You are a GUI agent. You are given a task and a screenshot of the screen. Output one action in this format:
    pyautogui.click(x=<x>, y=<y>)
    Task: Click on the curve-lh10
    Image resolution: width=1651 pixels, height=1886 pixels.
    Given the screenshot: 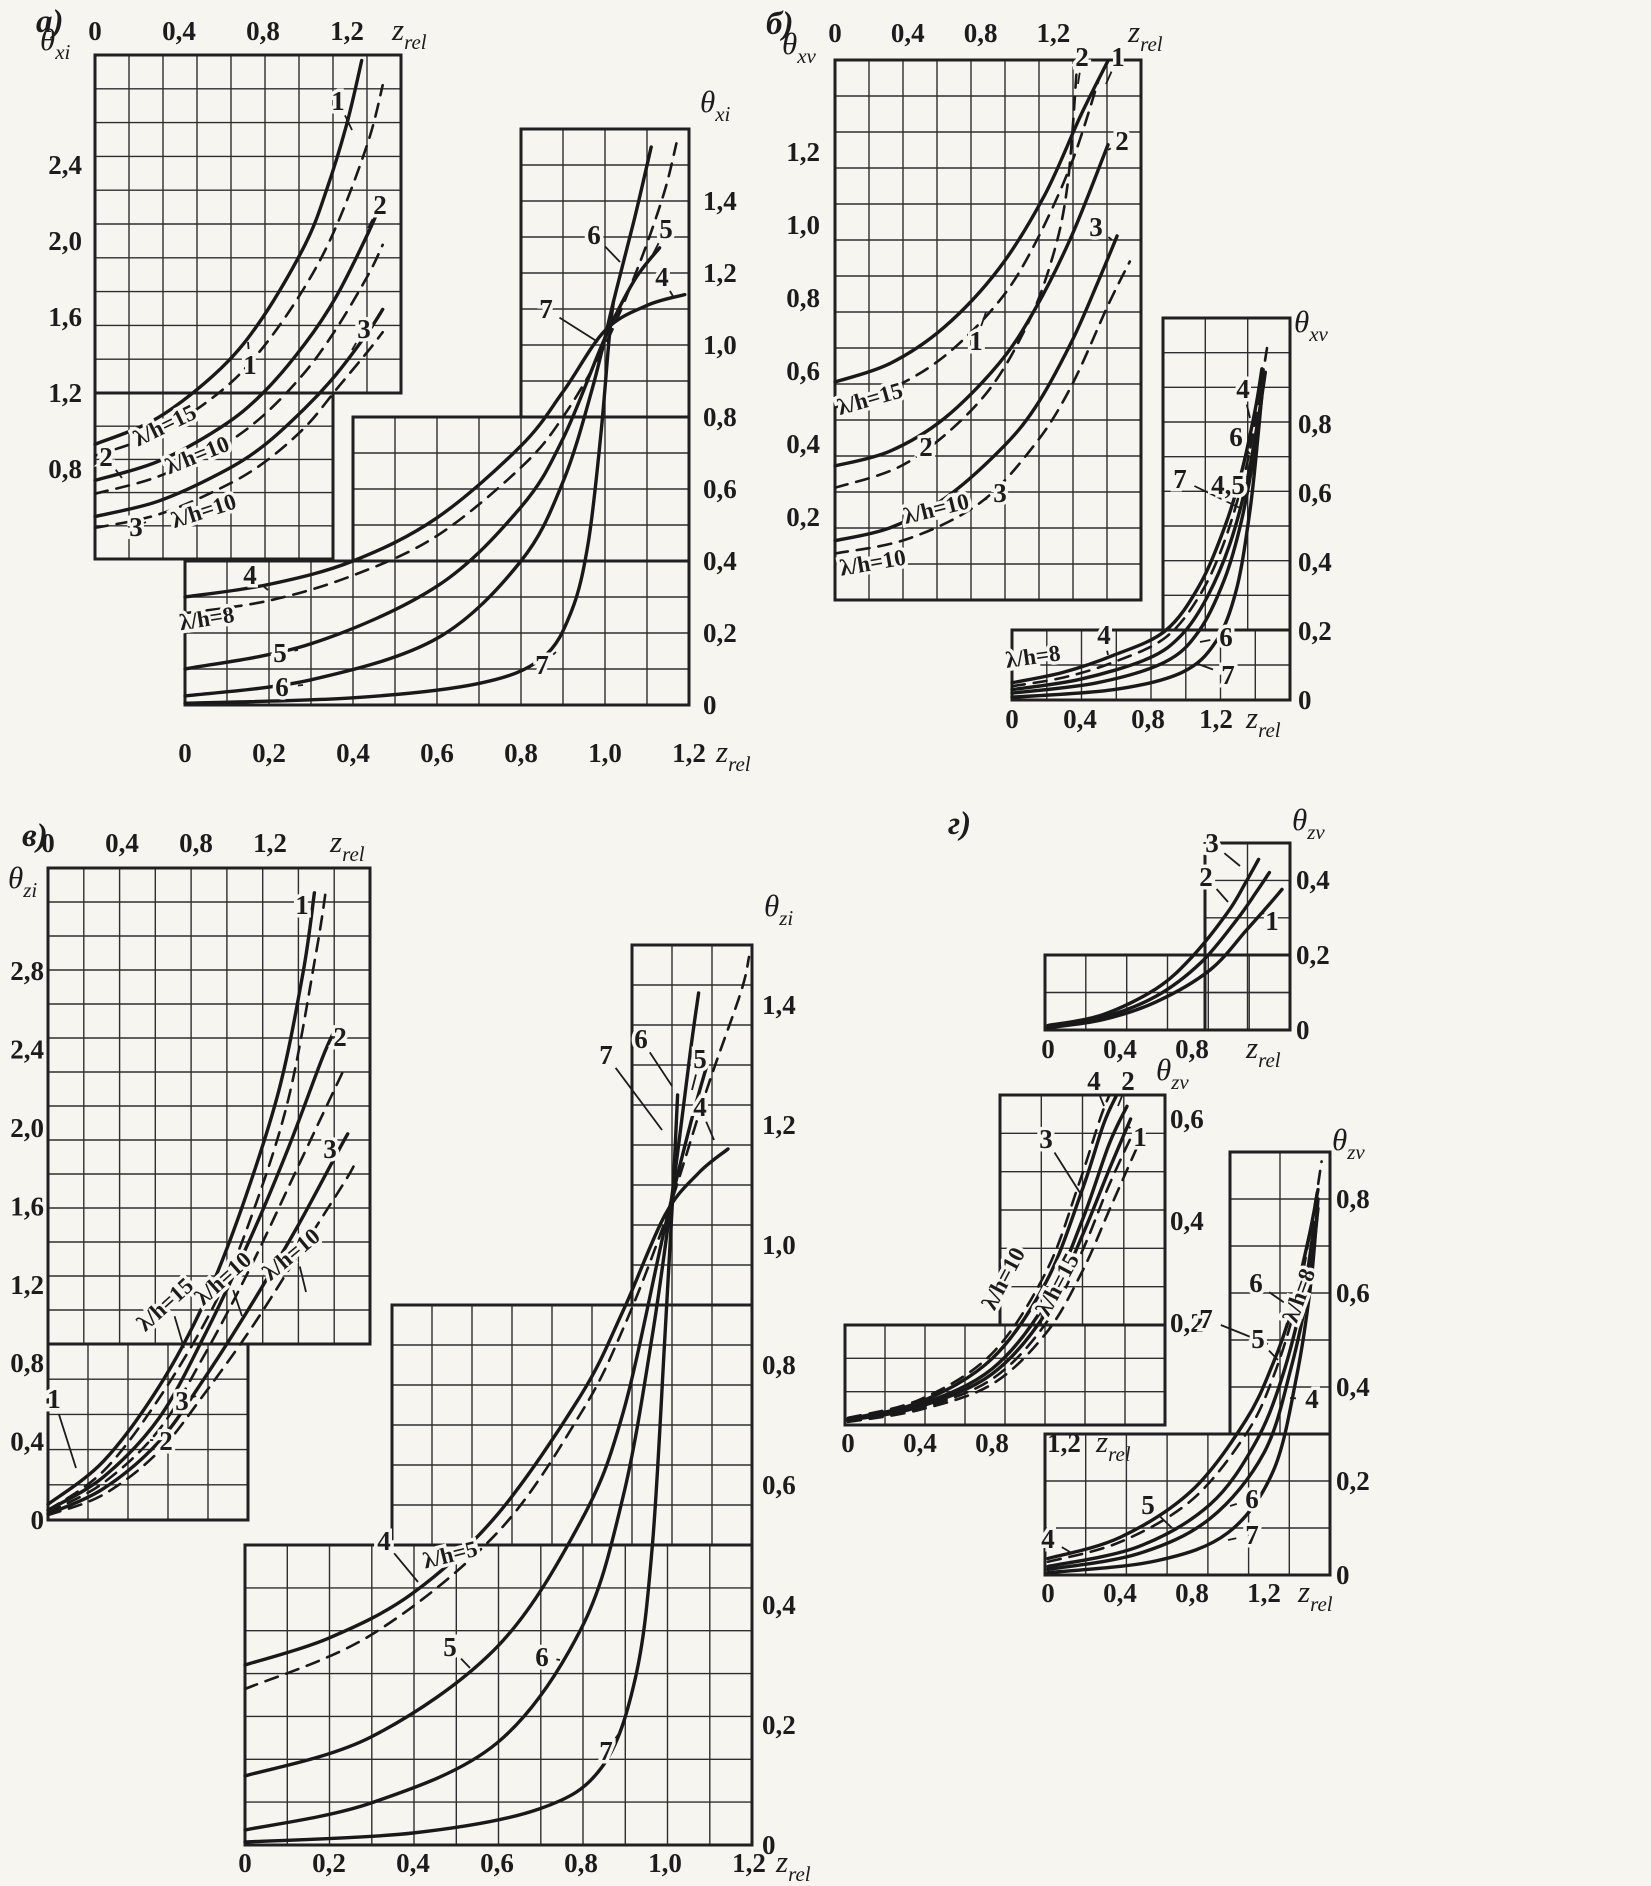 What is the action you would take?
    pyautogui.click(x=990, y=1278)
    